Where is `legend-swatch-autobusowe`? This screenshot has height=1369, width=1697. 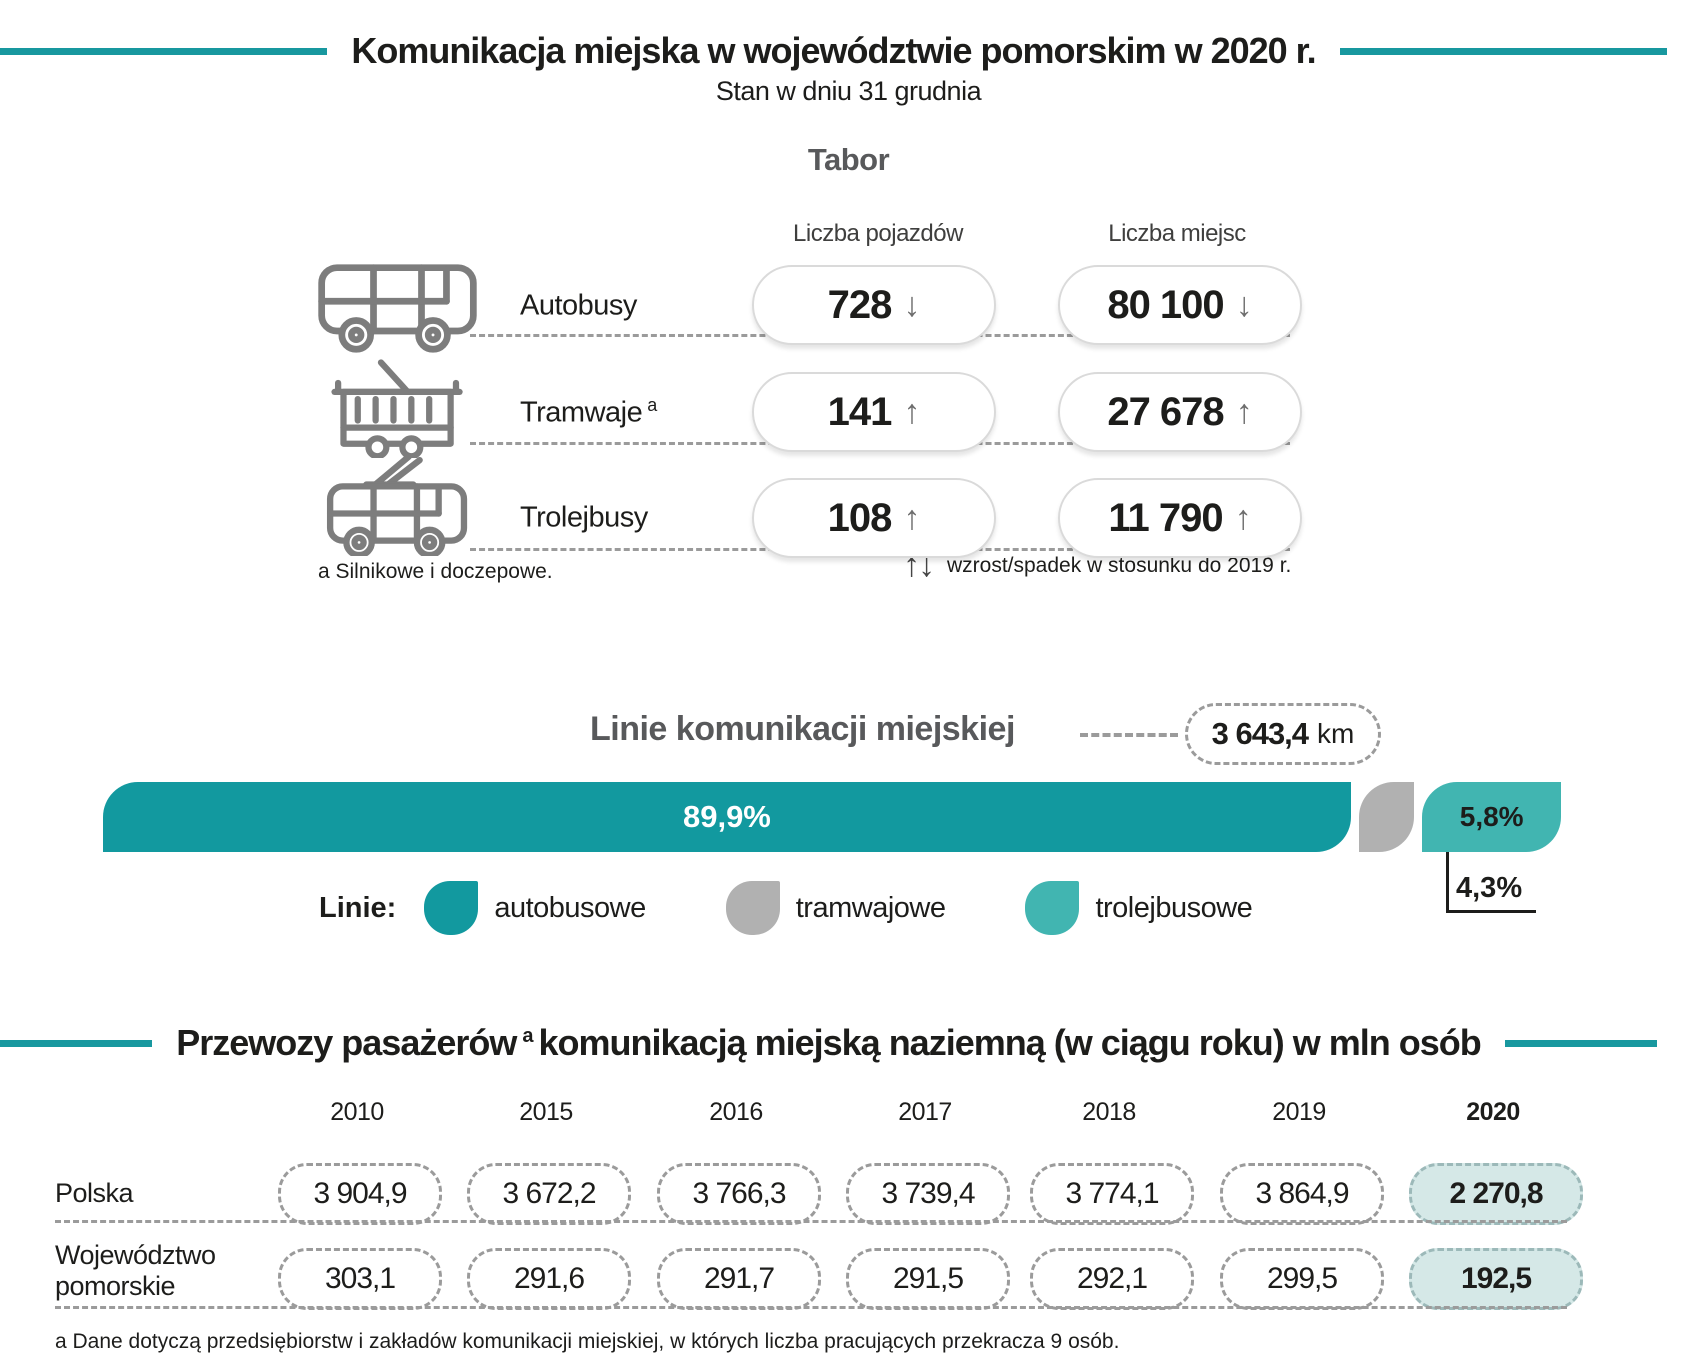 legend-swatch-autobusowe is located at coordinates (451, 908).